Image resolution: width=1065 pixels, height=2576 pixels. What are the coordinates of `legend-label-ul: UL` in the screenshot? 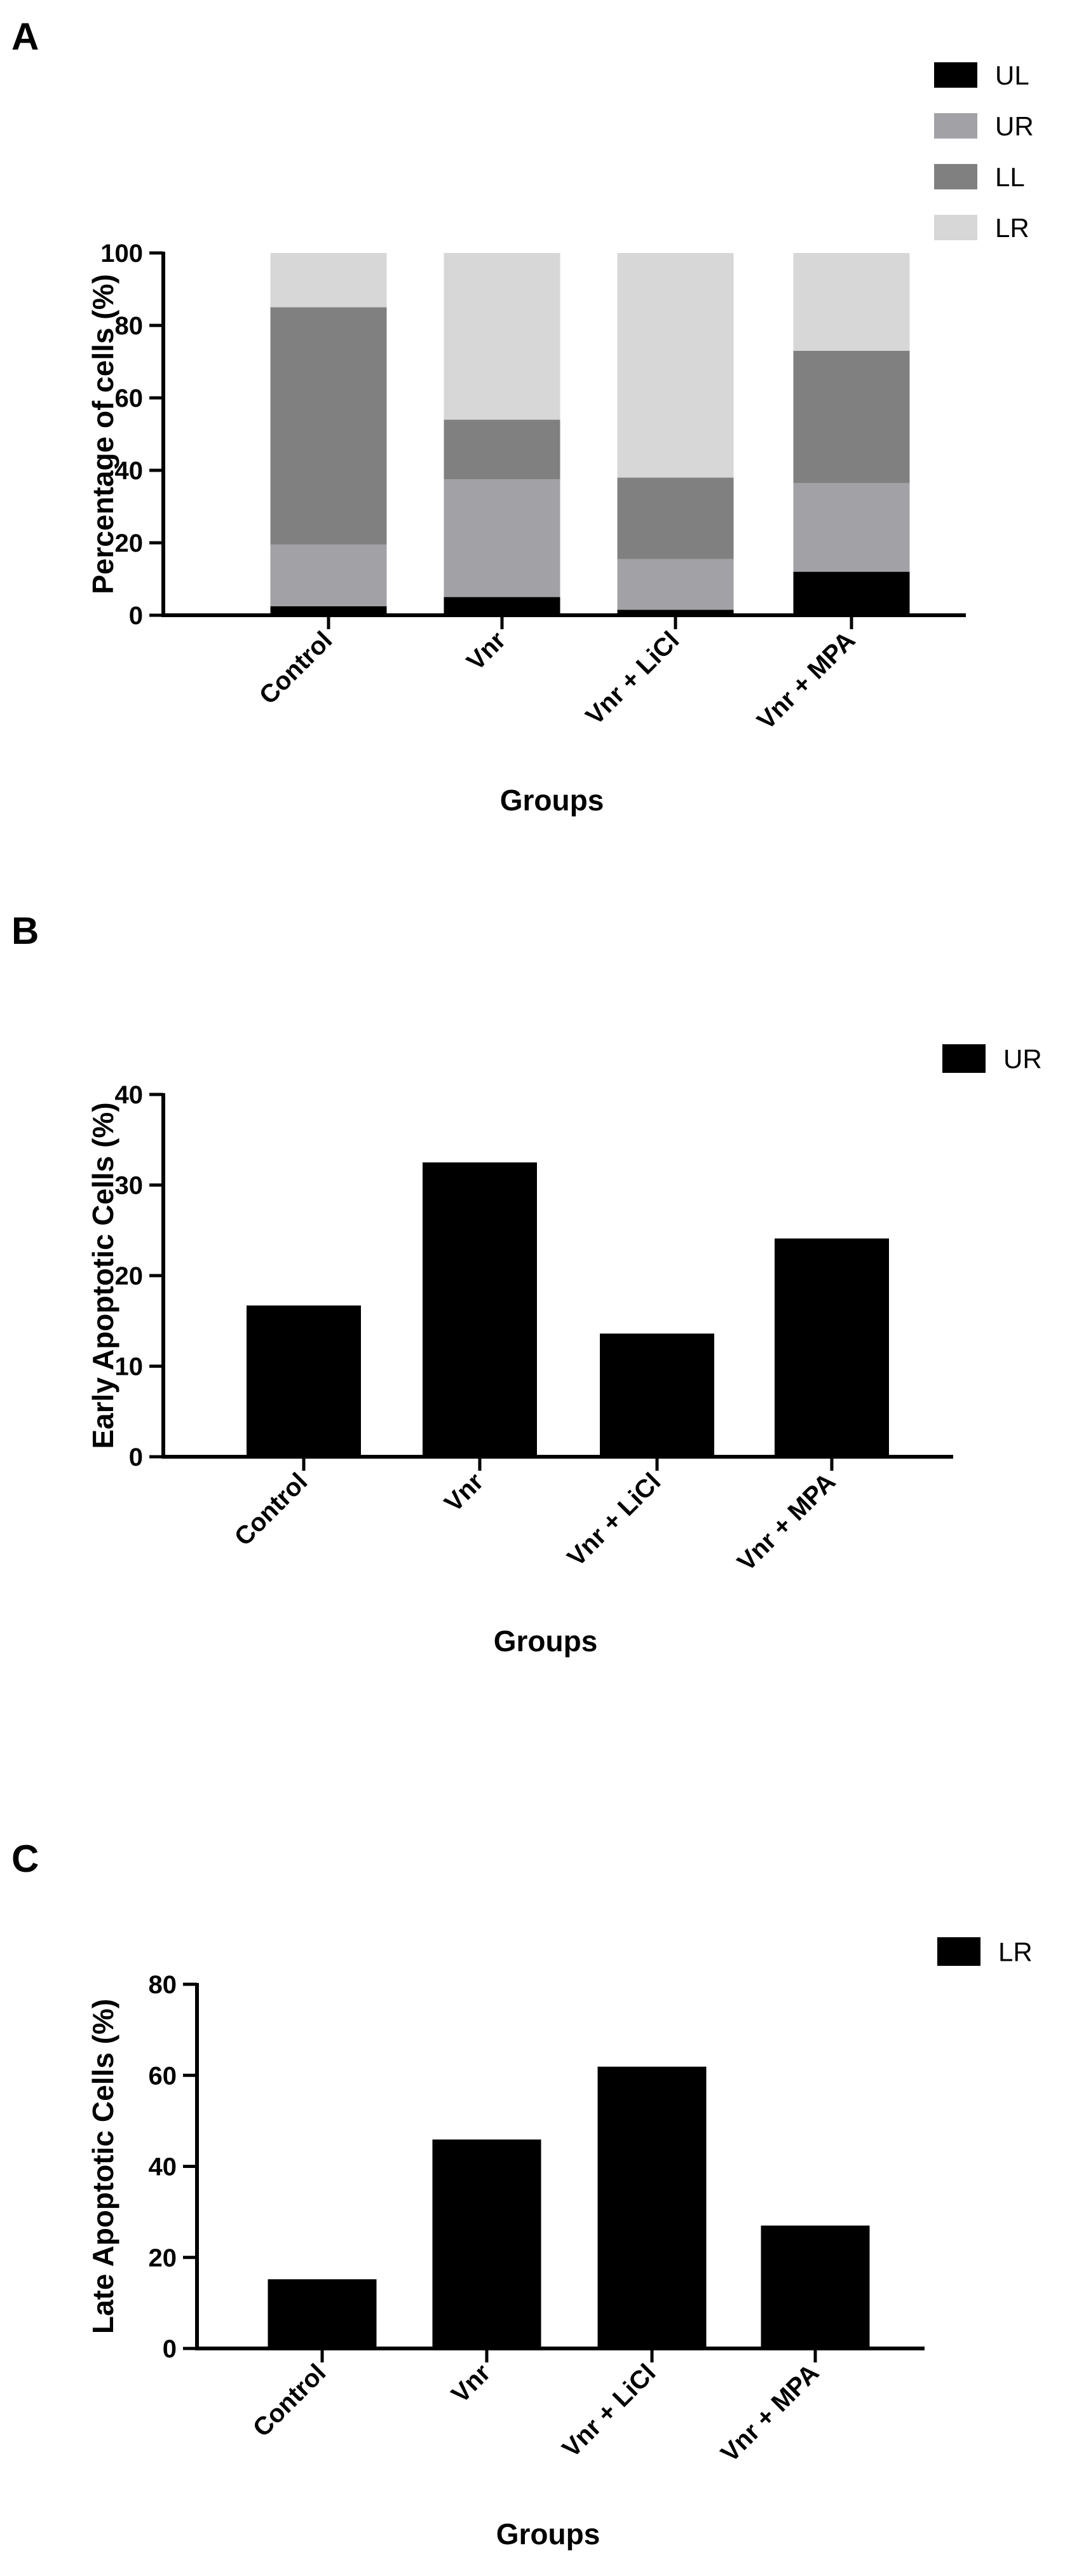 It's located at (1012, 75).